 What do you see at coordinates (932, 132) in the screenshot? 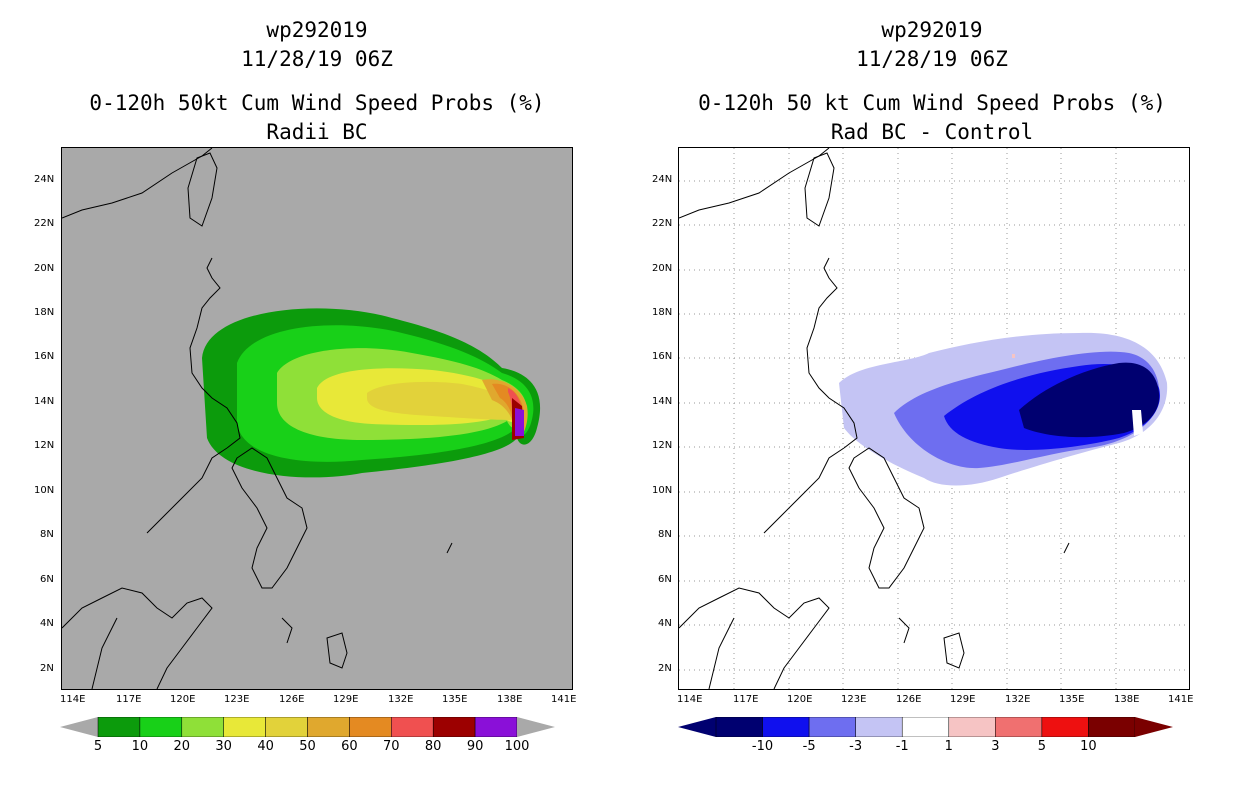
I see `product-subtitle: Rad BC - Control` at bounding box center [932, 132].